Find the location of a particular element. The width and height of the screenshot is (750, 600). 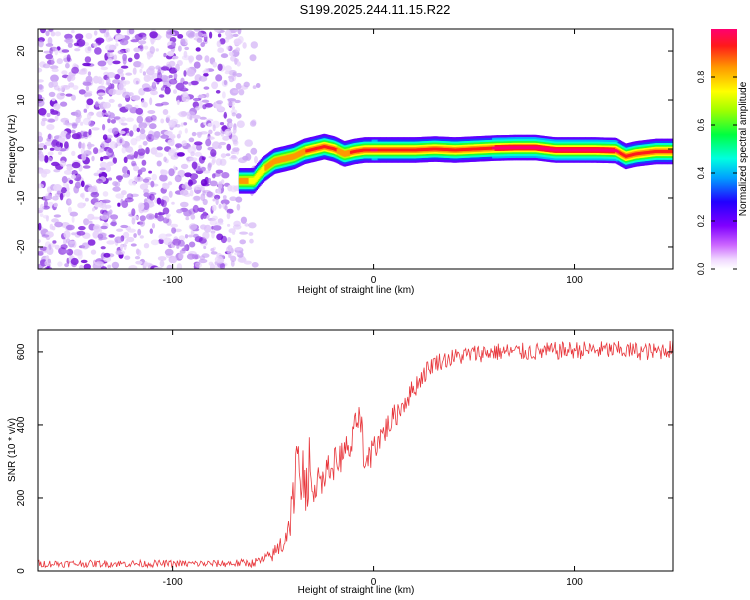

colorbar-tick-label: 0.2 is located at coordinates (701, 221).